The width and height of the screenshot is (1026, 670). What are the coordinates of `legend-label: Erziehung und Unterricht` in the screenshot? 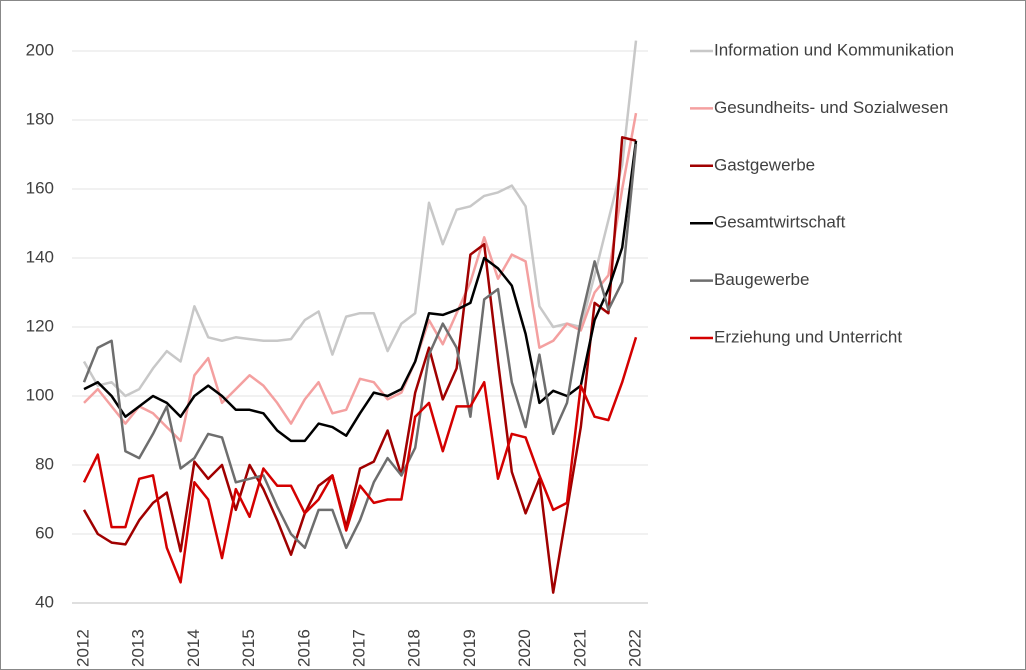 It's located at (808, 336).